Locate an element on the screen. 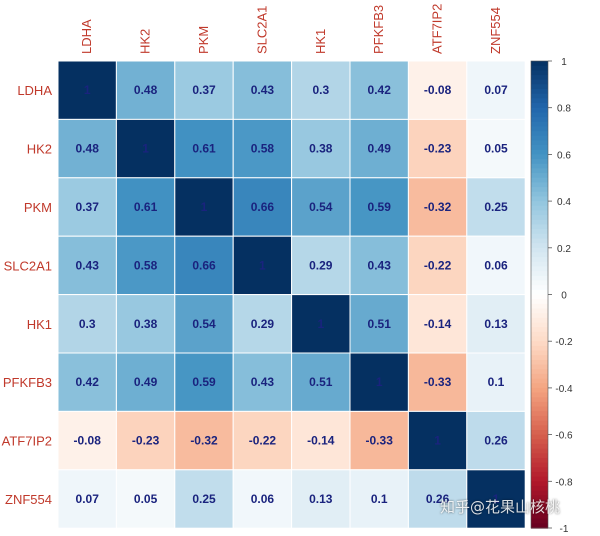 The width and height of the screenshot is (600, 536). heatmap-cell-PFKFB3-HK1 is located at coordinates (321, 382).